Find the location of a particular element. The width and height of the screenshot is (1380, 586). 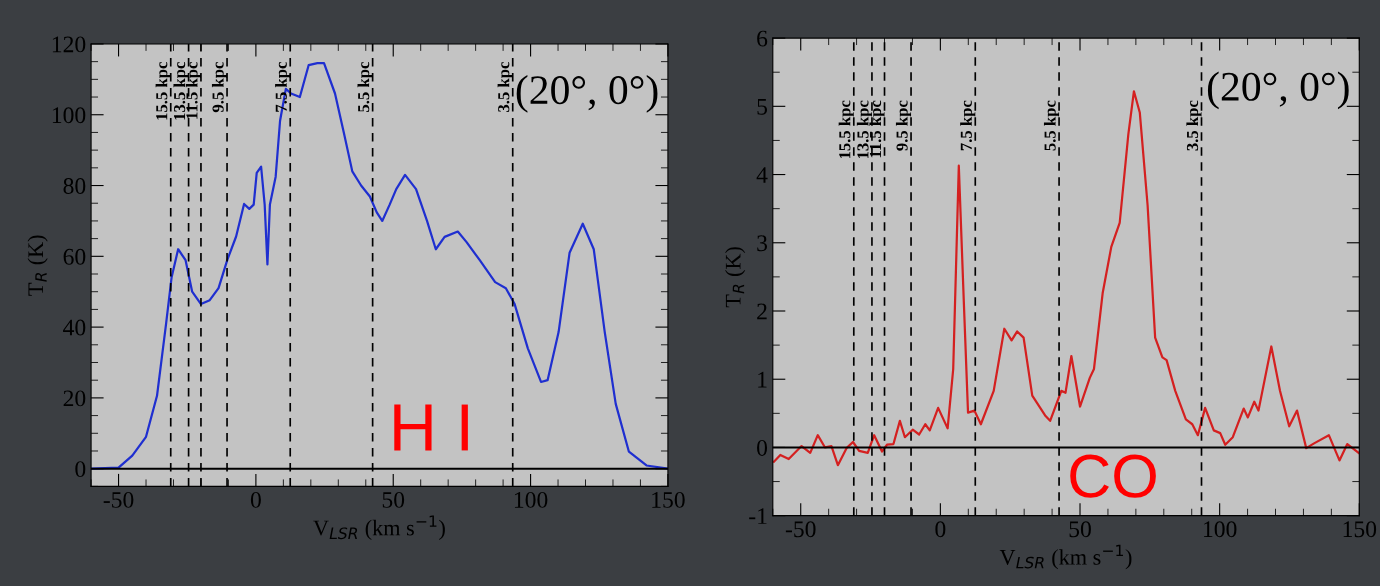

y-tick-label: 1 is located at coordinates (762, 379).